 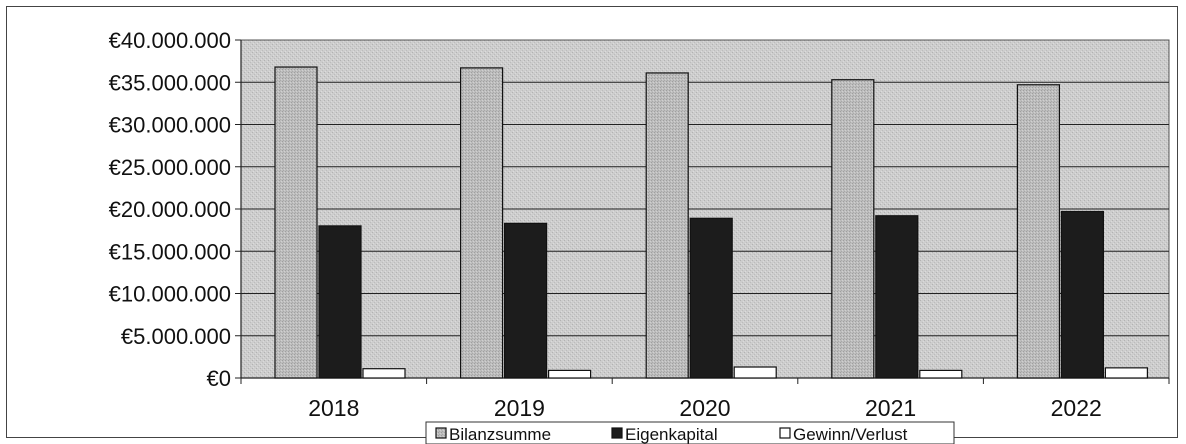 What do you see at coordinates (890, 408) in the screenshot?
I see `x-tick-label: 2021` at bounding box center [890, 408].